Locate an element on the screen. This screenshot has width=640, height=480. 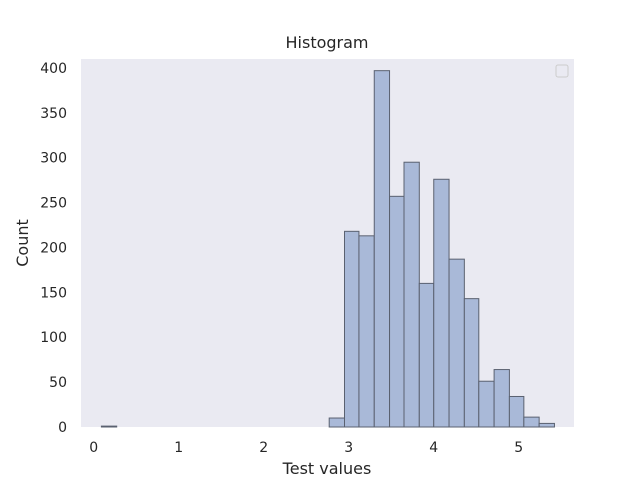
y-tick-label: 150 is located at coordinates (53, 293).